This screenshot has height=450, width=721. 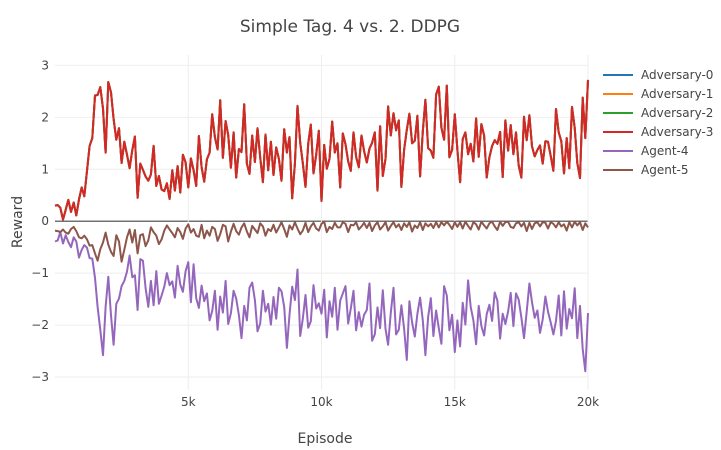 I want to click on legend-item-agent-4: Agent-4, so click(x=645, y=151).